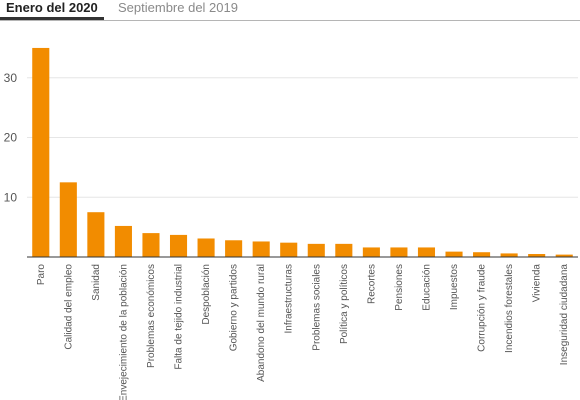 The width and height of the screenshot is (580, 400). What do you see at coordinates (564, 315) in the screenshot?
I see `x-tick-label: Inseguridad ciudadana` at bounding box center [564, 315].